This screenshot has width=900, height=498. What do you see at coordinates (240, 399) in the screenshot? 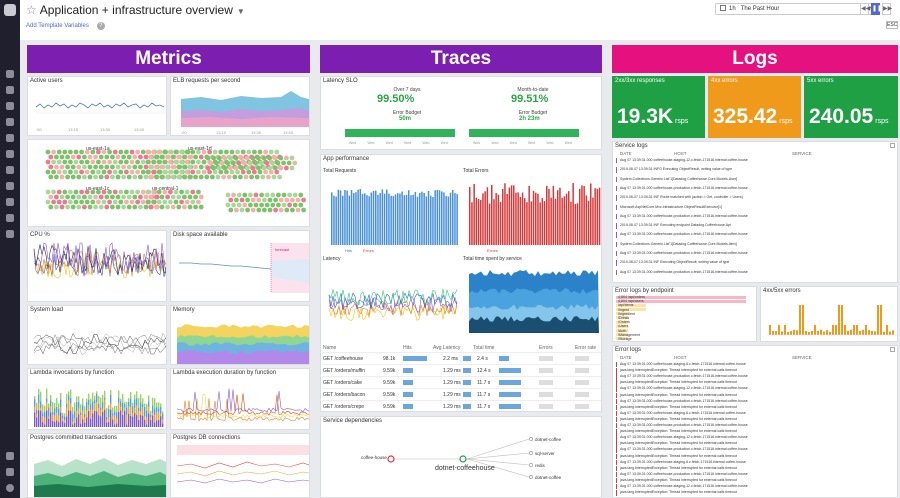
I see `lambda-duration-widget: Lambda execution duration by function` at bounding box center [240, 399].